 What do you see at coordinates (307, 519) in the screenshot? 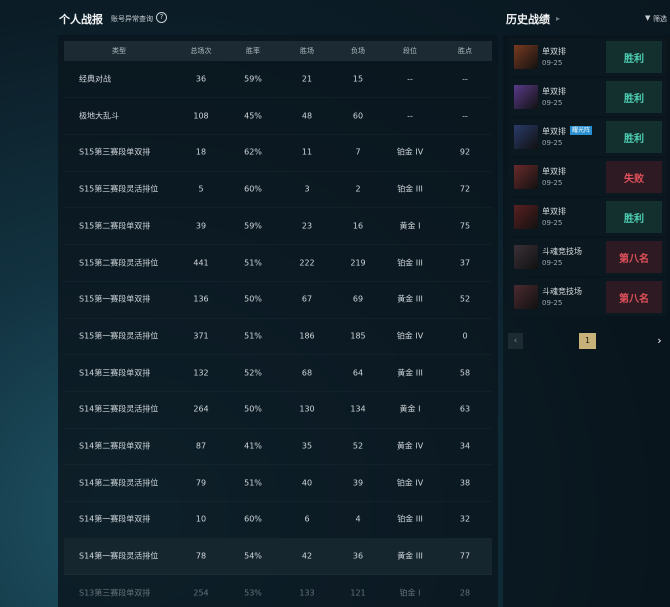
I see `stat-value: 6` at bounding box center [307, 519].